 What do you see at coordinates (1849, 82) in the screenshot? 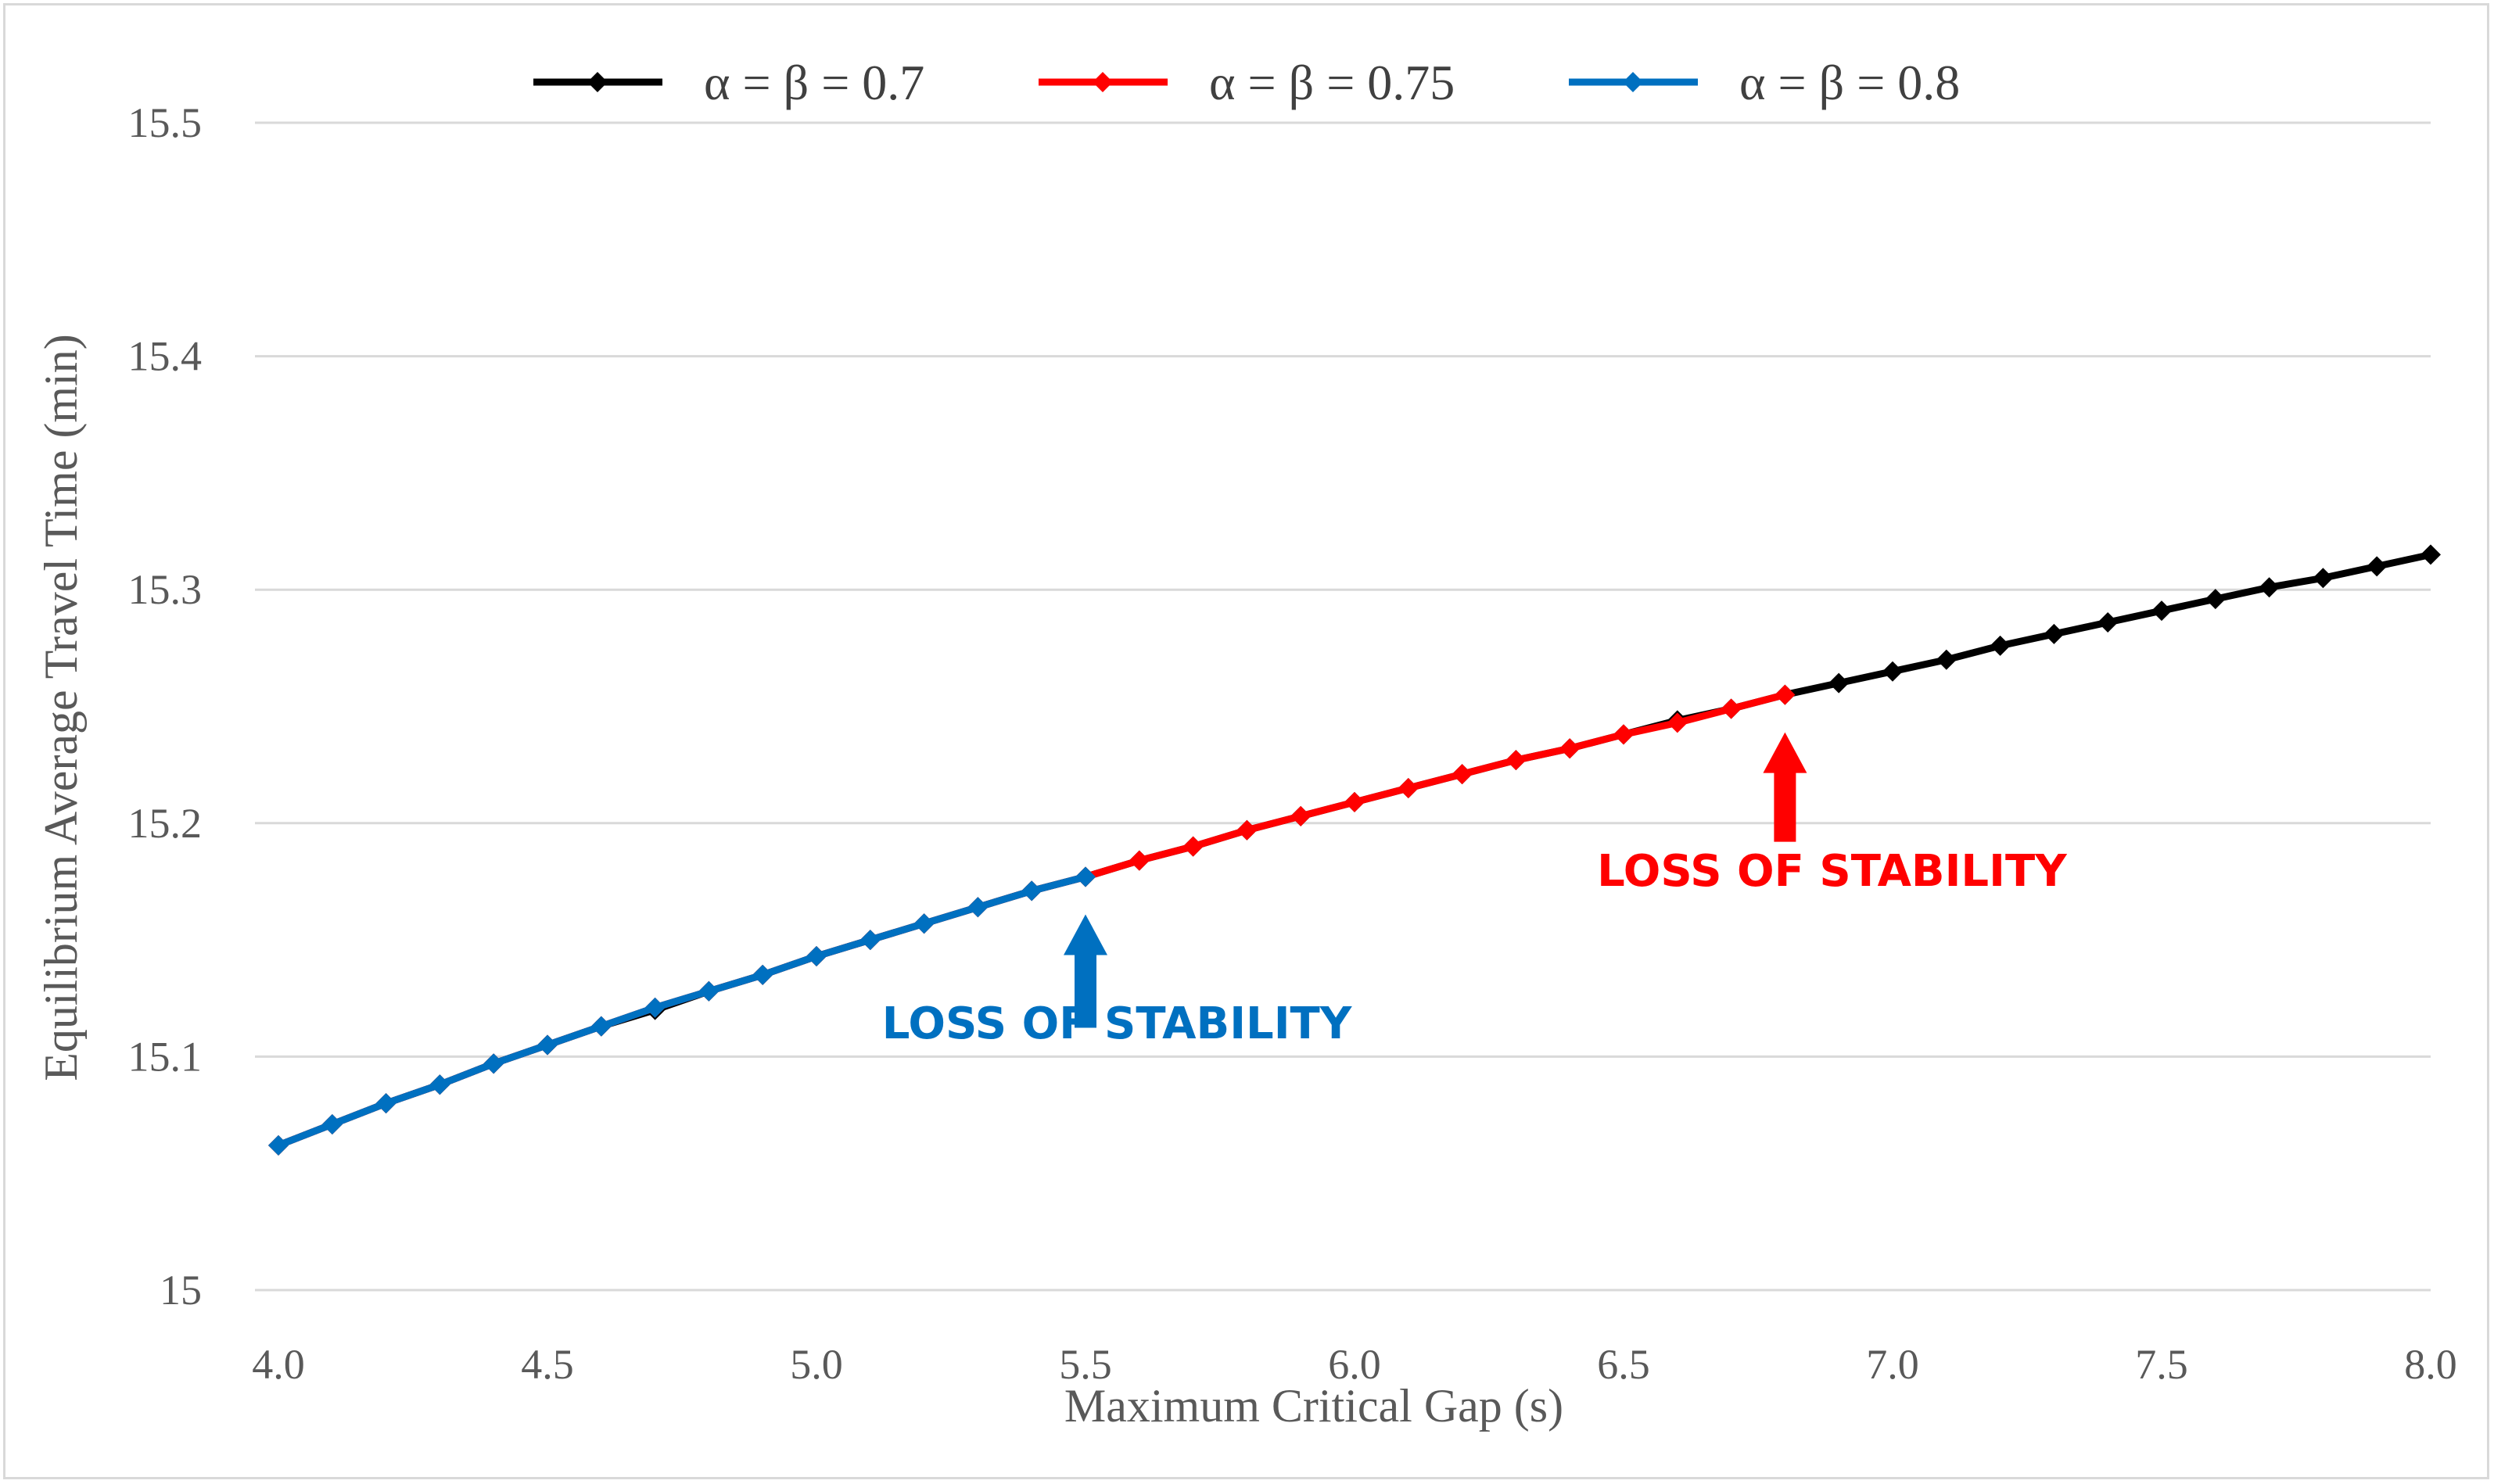
I see `legend-label: α = β = 0.8` at bounding box center [1849, 82].